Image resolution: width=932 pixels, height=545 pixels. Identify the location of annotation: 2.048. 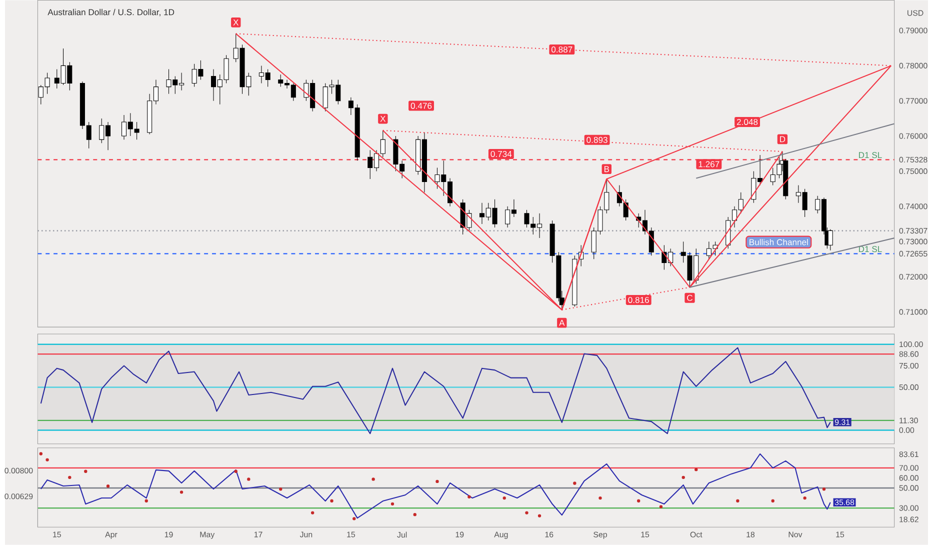
(747, 122).